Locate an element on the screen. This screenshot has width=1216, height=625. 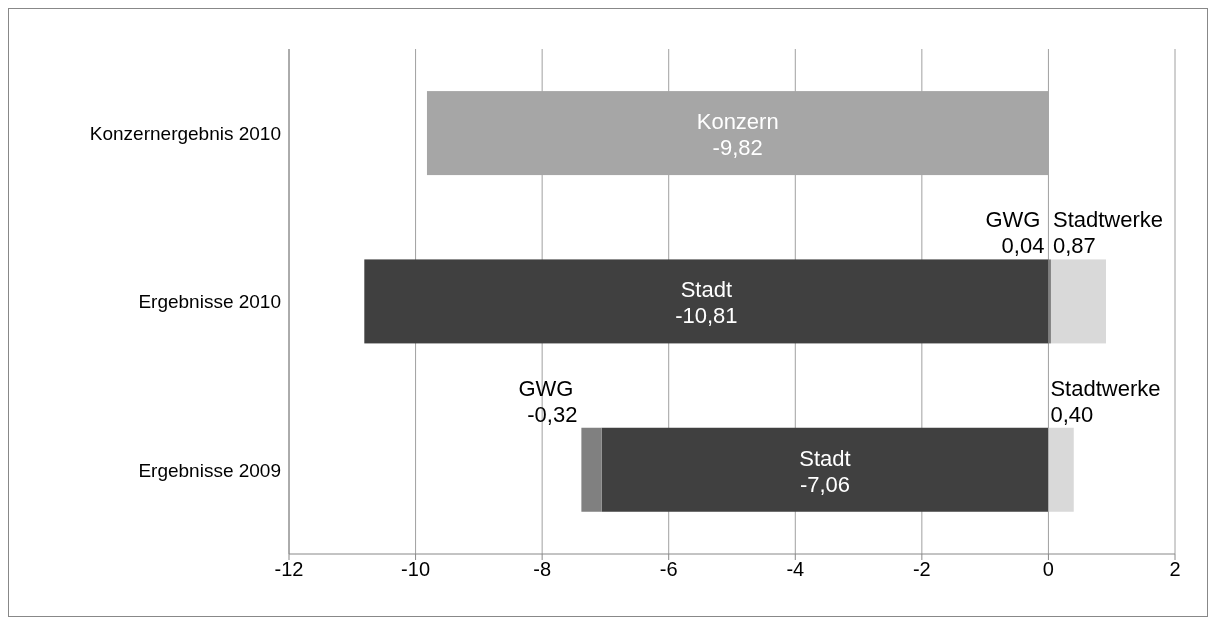
x-tick-label: -8 is located at coordinates (542, 569).